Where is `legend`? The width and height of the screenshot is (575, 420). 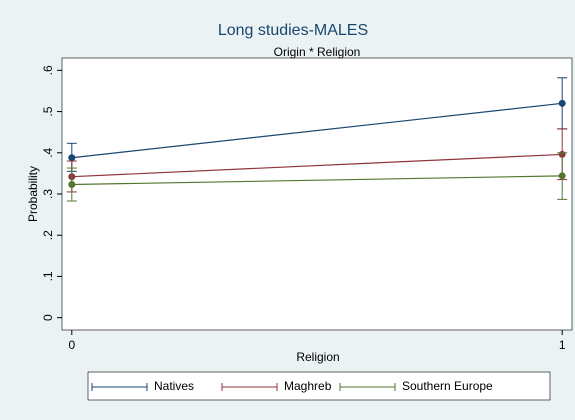 legend is located at coordinates (319, 386).